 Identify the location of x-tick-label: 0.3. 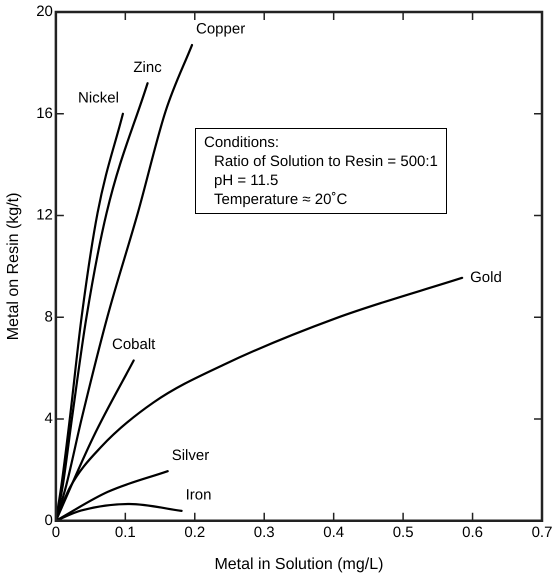
(264, 532).